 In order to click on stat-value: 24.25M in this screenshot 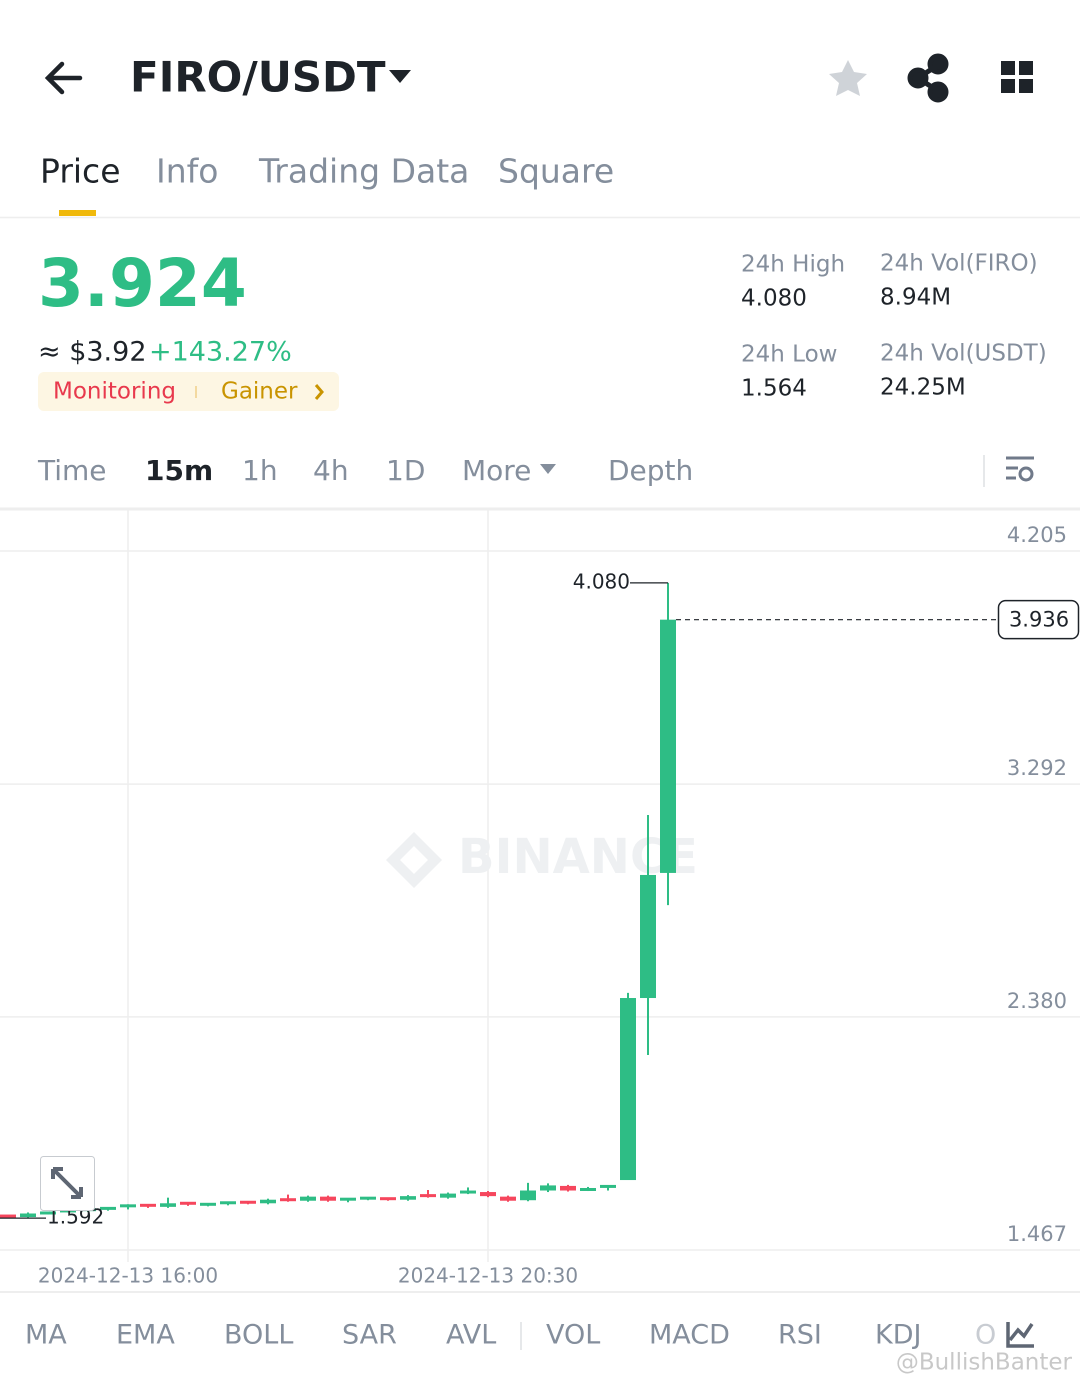, I will do `click(923, 388)`.